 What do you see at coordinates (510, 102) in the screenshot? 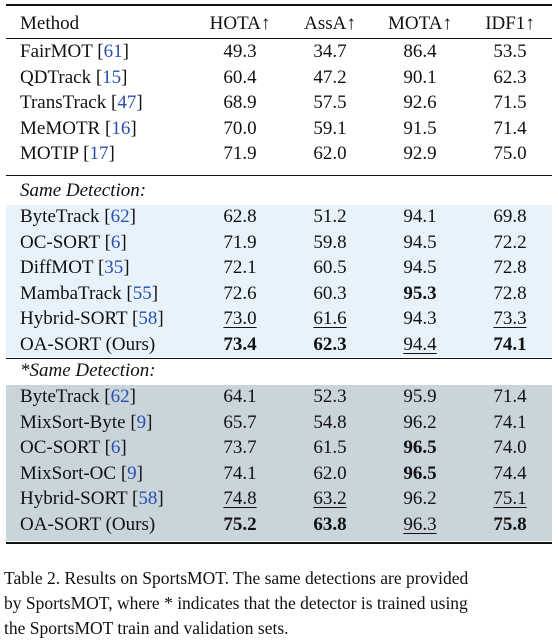
I see `value-text: 71.5` at bounding box center [510, 102].